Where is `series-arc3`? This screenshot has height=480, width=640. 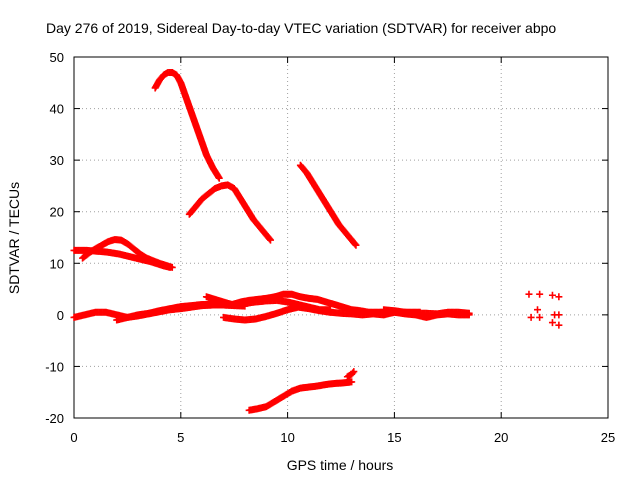 series-arc3 is located at coordinates (328, 205).